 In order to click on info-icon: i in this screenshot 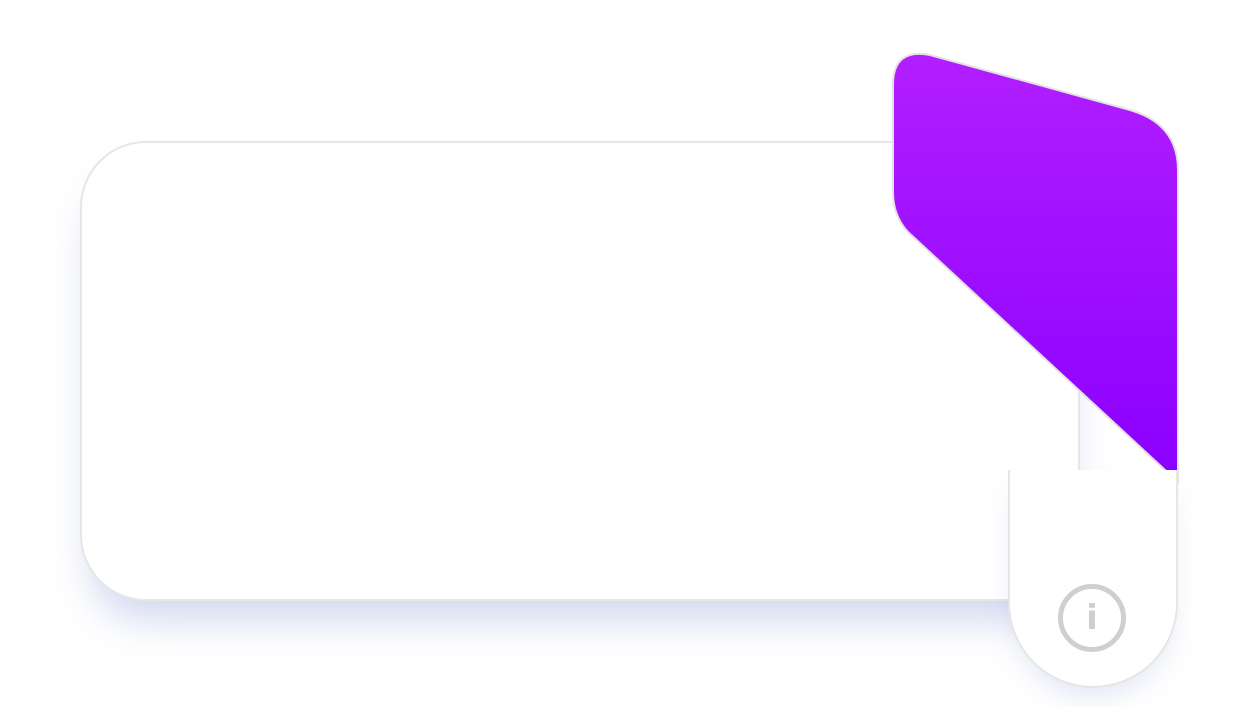, I will do `click(1092, 618)`.